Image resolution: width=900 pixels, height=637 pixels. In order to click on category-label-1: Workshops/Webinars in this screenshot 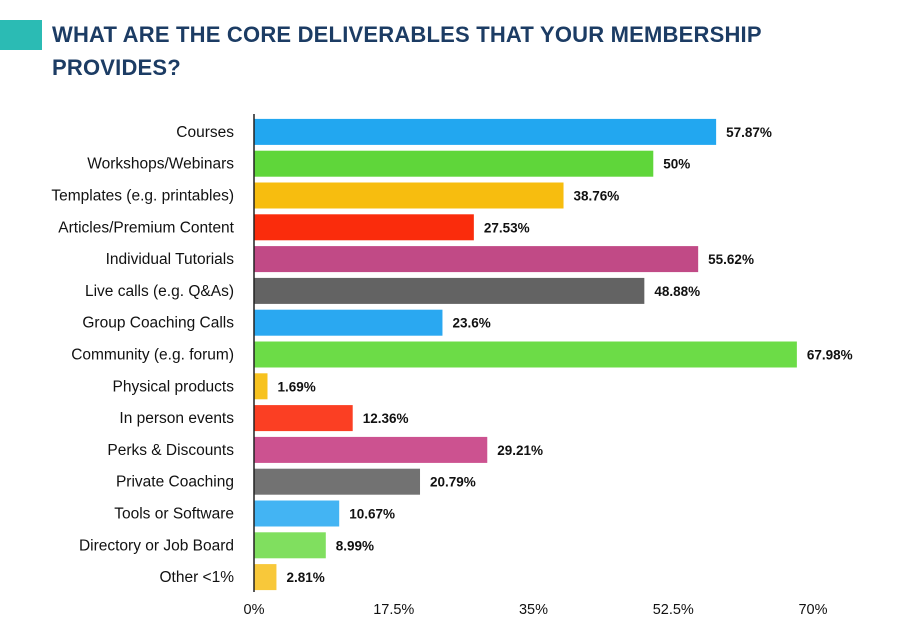, I will do `click(160, 164)`.